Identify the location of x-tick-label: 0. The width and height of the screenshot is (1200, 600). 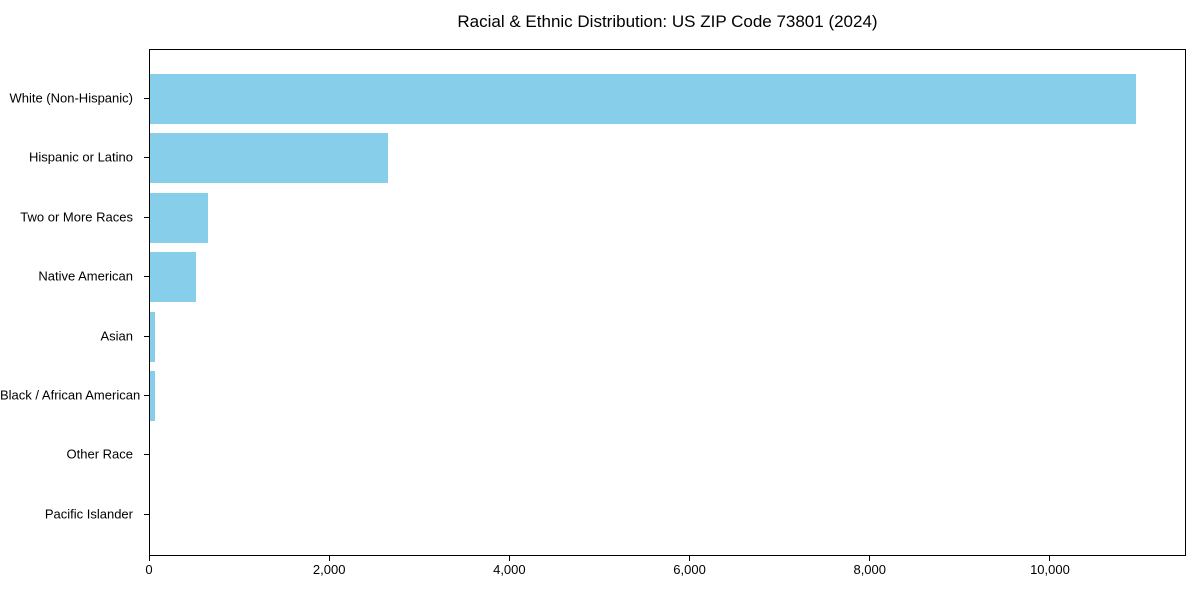
(149, 569).